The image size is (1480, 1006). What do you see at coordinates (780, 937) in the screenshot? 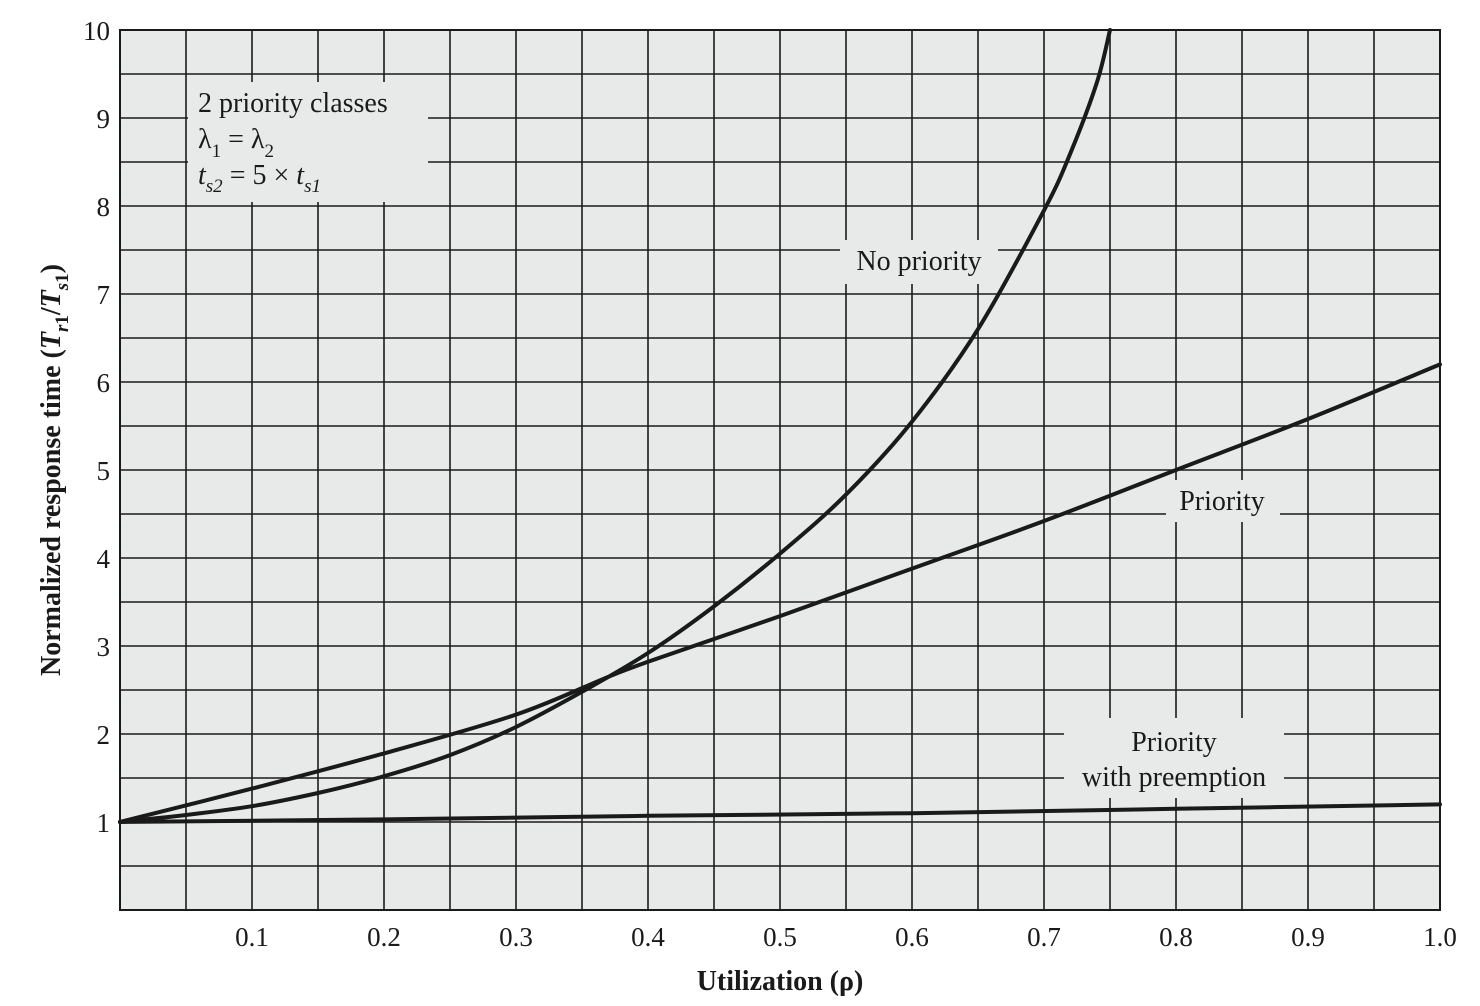
I see `x-tick-label: 0.5` at bounding box center [780, 937].